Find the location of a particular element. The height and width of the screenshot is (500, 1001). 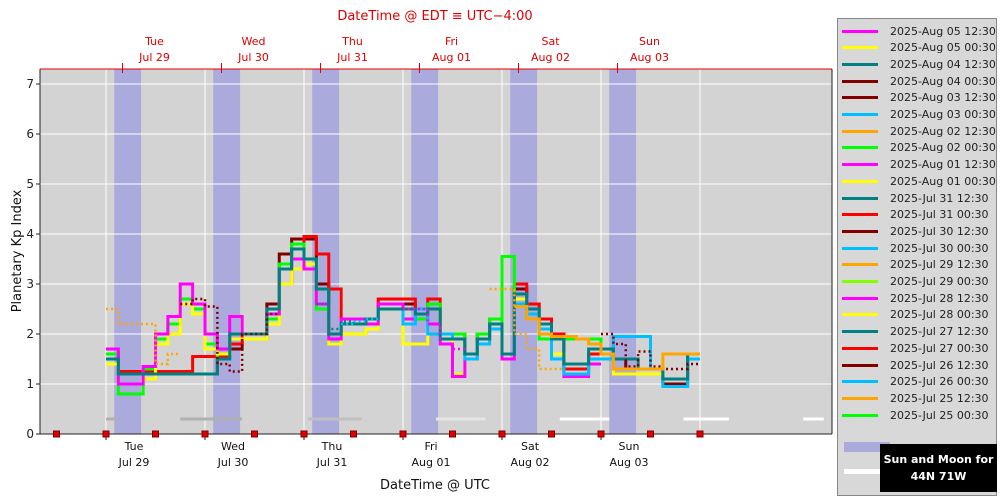

legend-entry: 2025-Jul 26 12:30 is located at coordinates (915, 365).